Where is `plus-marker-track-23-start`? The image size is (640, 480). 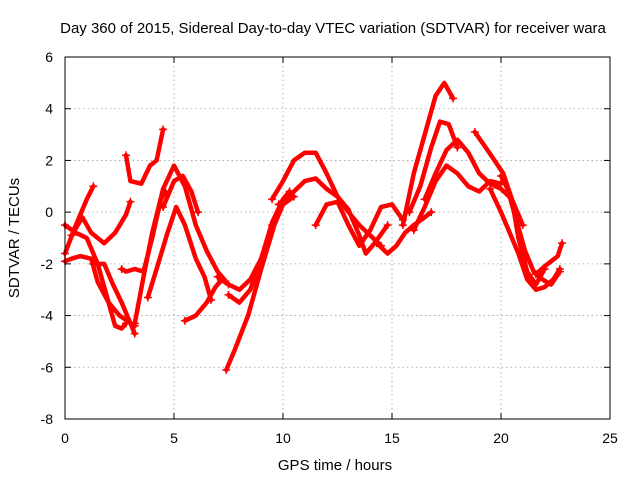 plus-marker-track-23-start is located at coordinates (474, 131).